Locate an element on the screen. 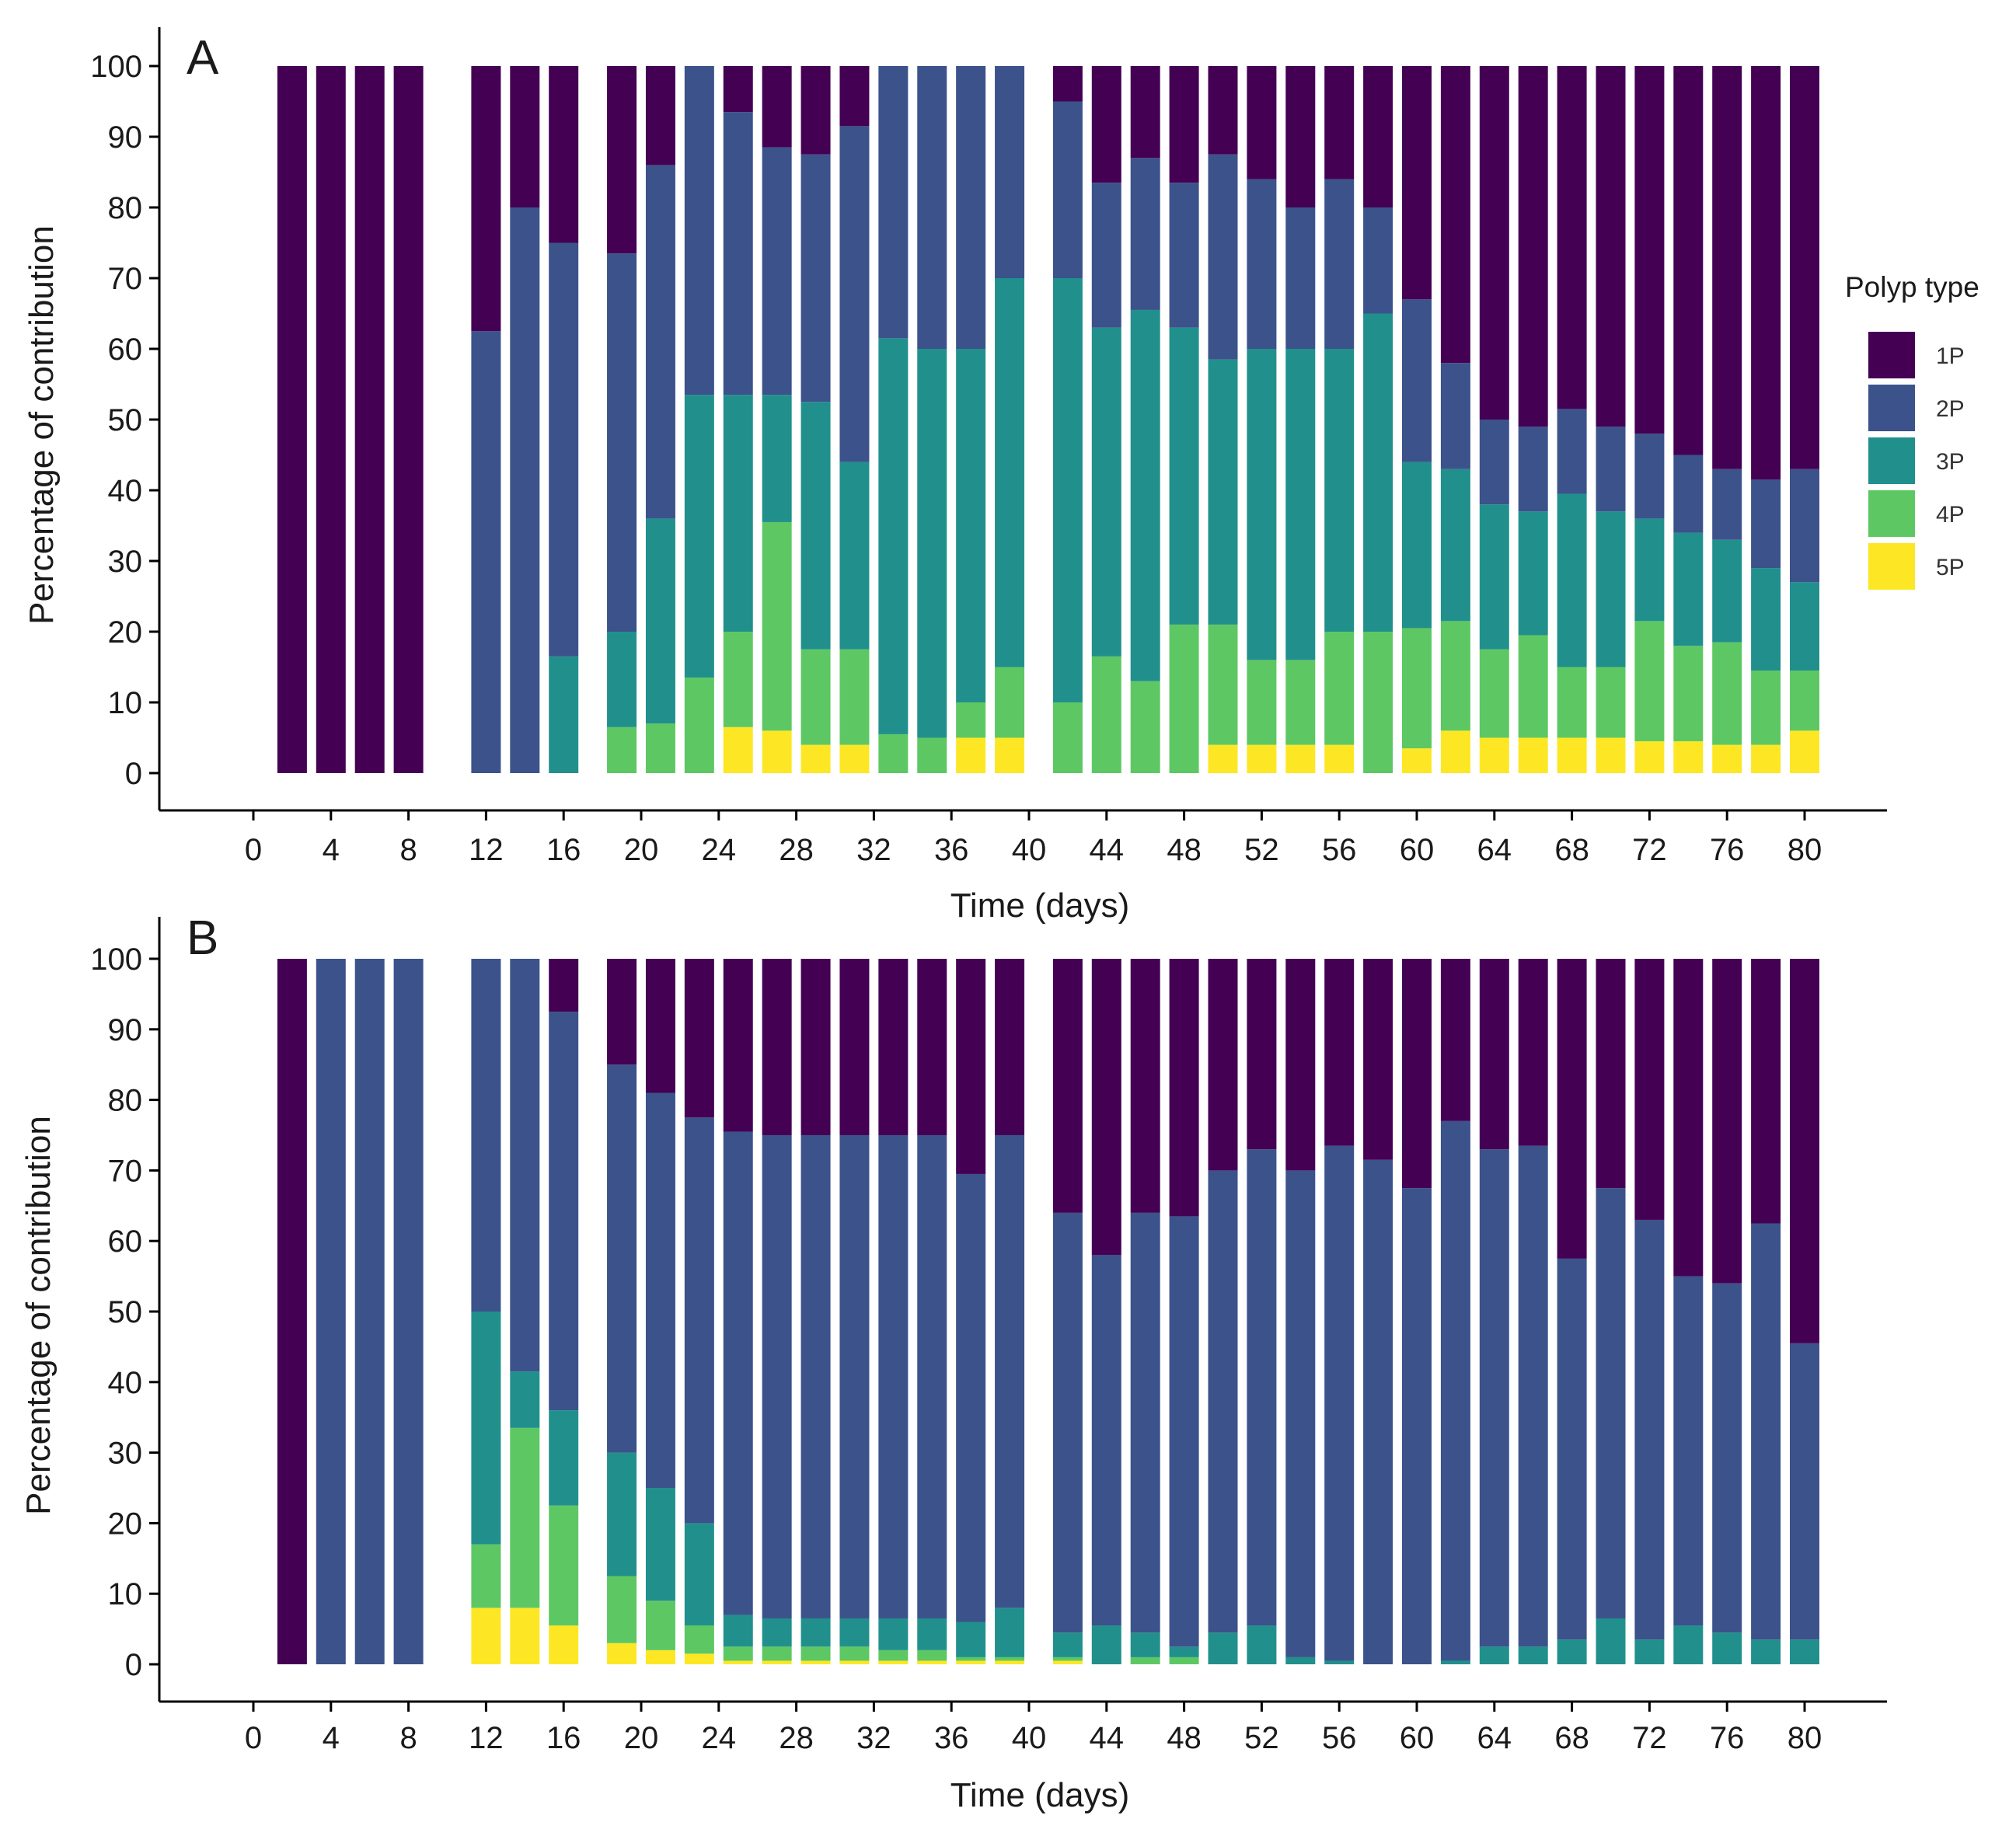 The width and height of the screenshot is (2016, 1829). x-tick-label: 68 is located at coordinates (1571, 850).